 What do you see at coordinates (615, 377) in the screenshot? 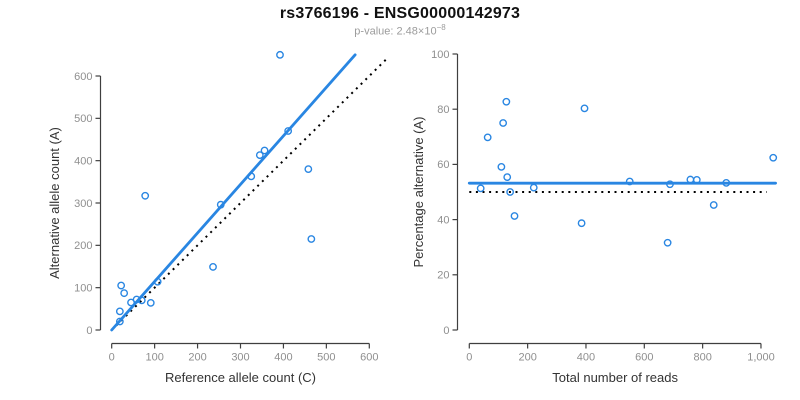
I see `x-axis-title: Total number of reads` at bounding box center [615, 377].